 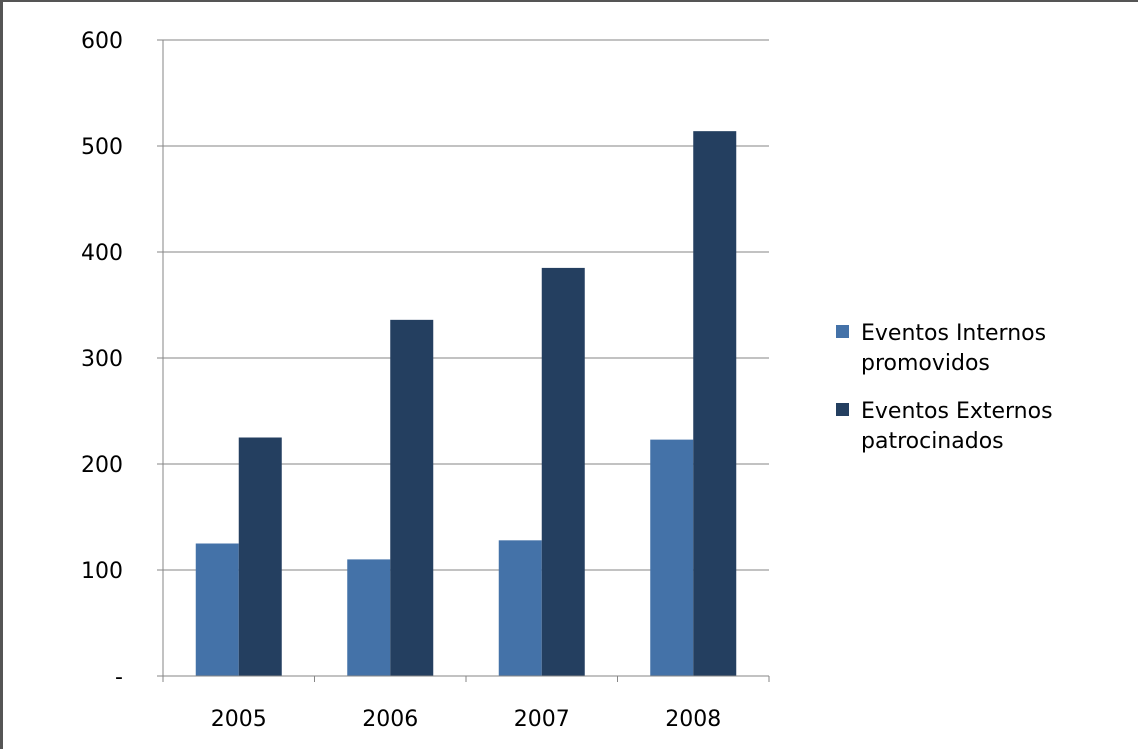 I want to click on bar-internos-2005, so click(x=217, y=609).